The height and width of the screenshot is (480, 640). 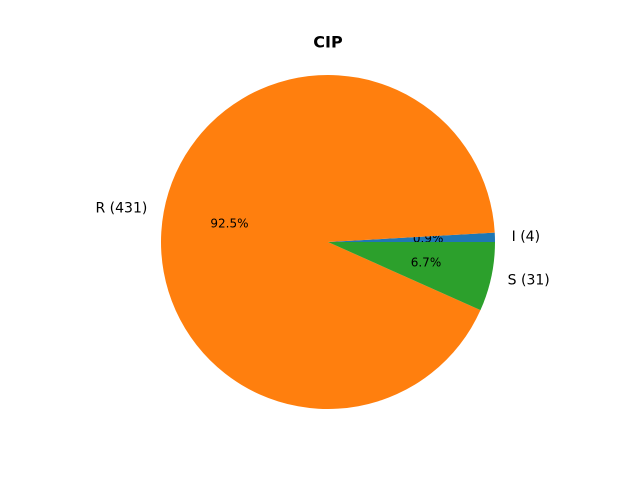 I want to click on percent-label: 92.5%, so click(x=229, y=223).